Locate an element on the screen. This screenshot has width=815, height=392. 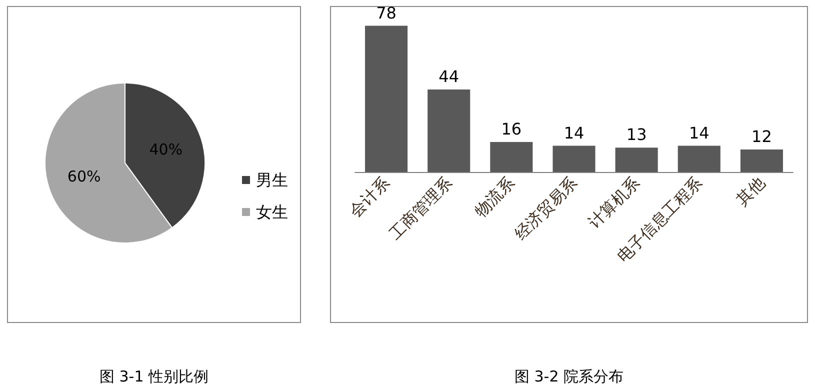
data-label: 13 is located at coordinates (636, 134).